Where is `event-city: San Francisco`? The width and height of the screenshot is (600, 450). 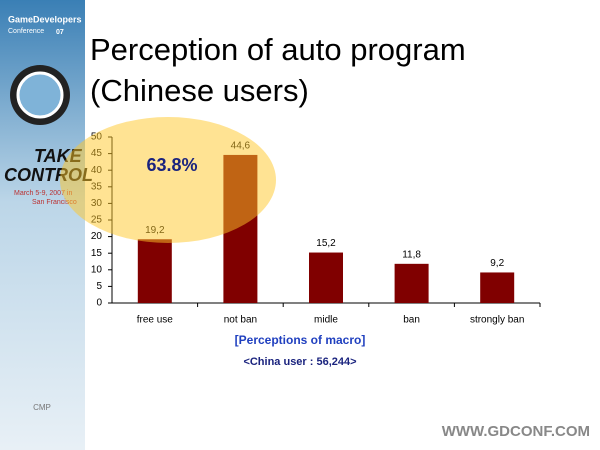 event-city: San Francisco is located at coordinates (54, 202).